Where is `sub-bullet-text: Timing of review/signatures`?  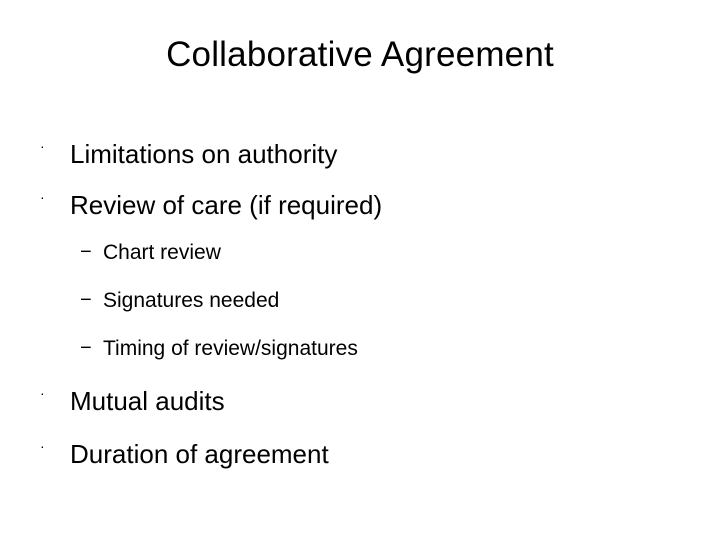 sub-bullet-text: Timing of review/signatures is located at coordinates (230, 348).